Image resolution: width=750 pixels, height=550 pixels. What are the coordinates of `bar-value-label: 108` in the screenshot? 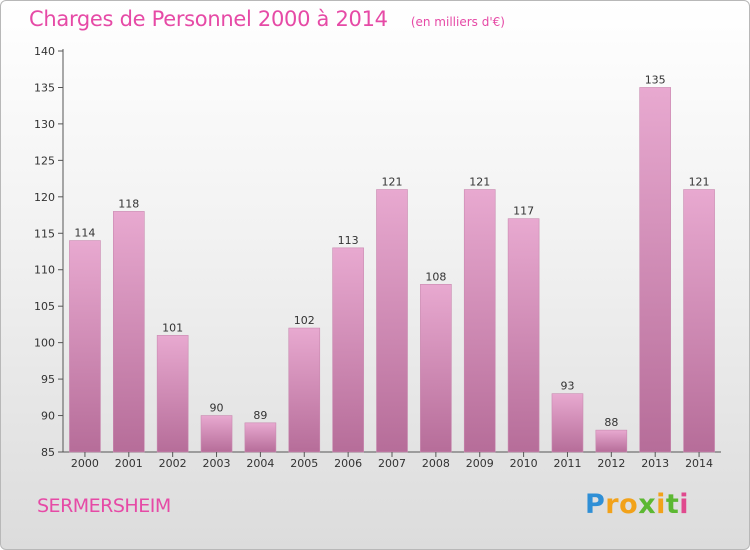 It's located at (435, 276).